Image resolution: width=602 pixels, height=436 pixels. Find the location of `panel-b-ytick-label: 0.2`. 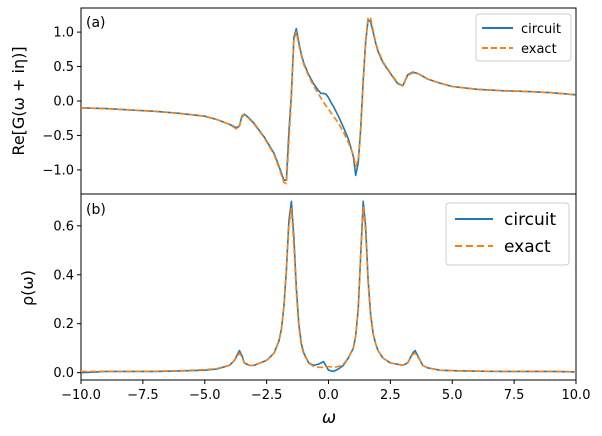

panel-b-ytick-label: 0.2 is located at coordinates (63, 324).